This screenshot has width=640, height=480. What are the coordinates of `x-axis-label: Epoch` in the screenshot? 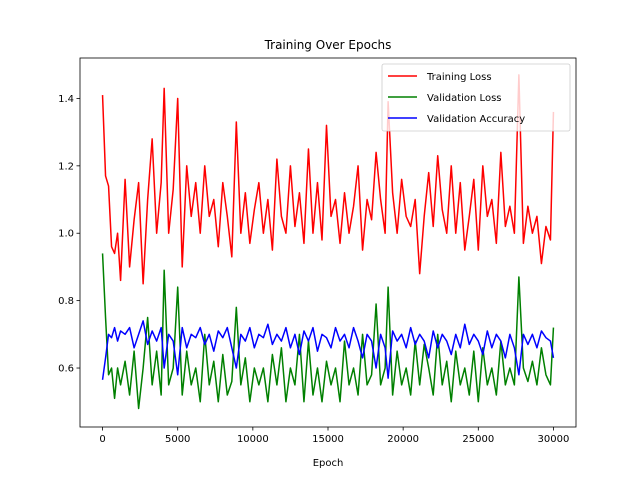 It's located at (328, 463).